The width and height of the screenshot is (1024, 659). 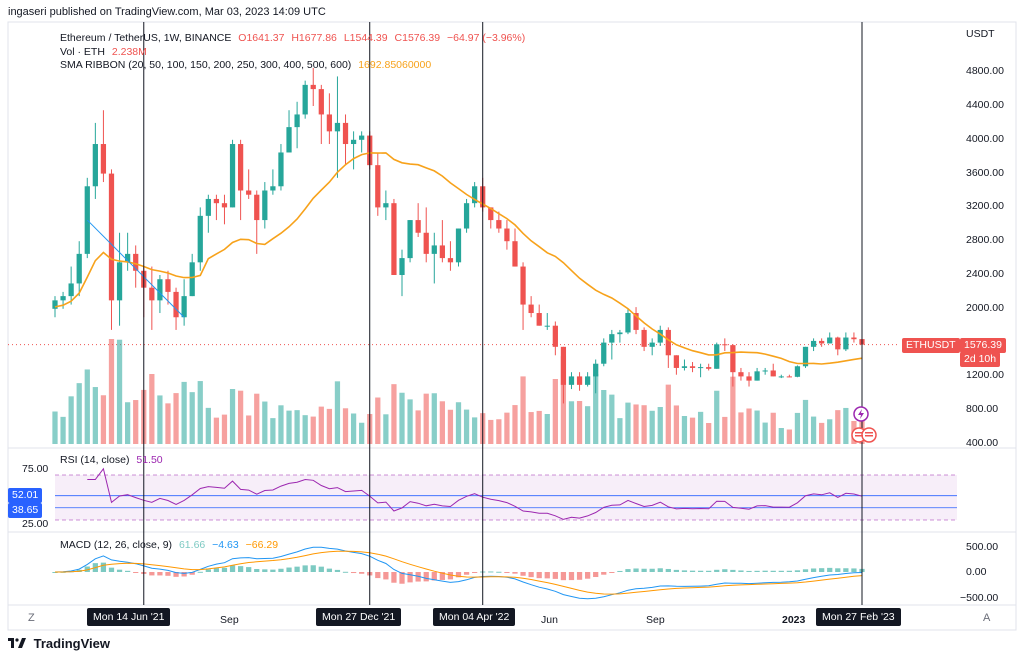 I want to click on legend-rsi: RSI (14, close) 51.50, so click(x=113, y=460).